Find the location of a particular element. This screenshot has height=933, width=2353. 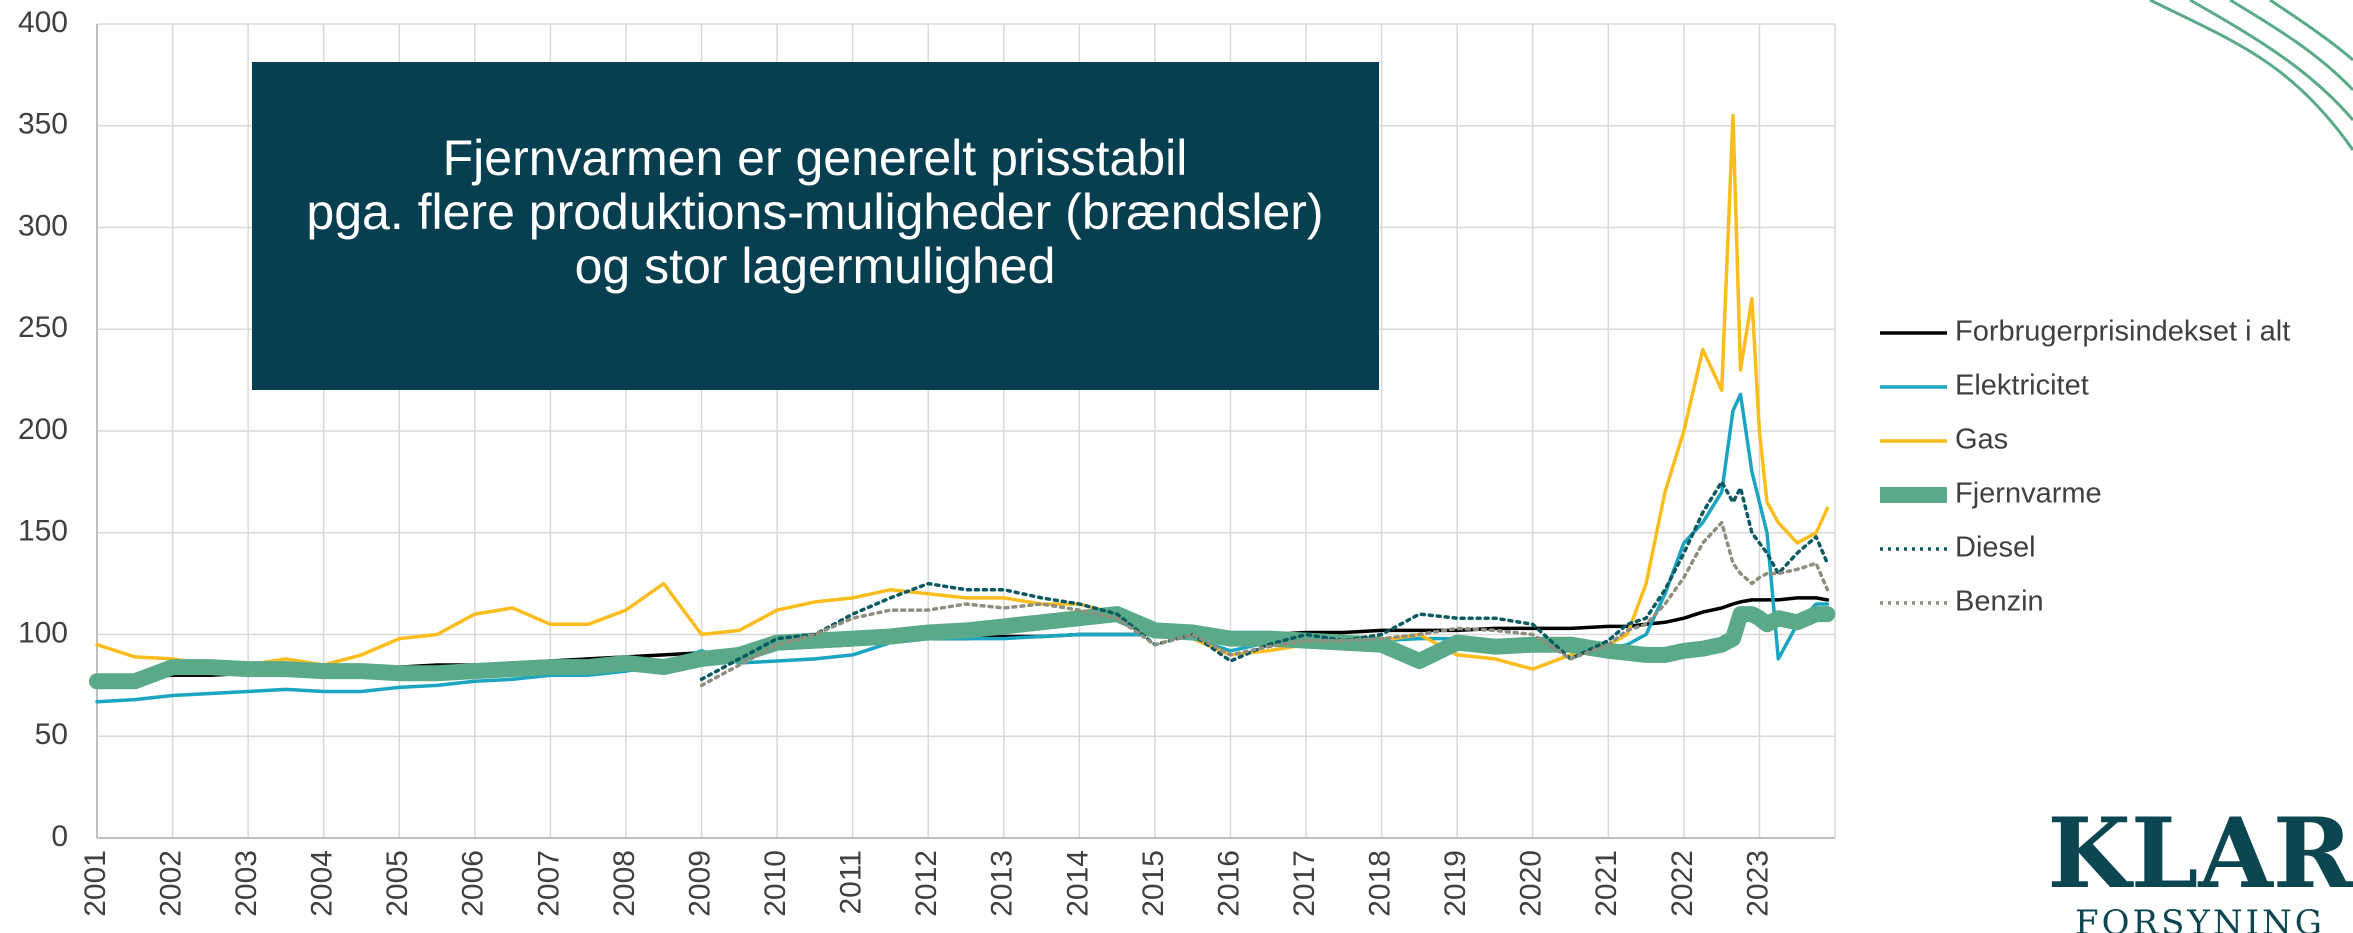

x-tick-label: 2012 is located at coordinates (926, 883).